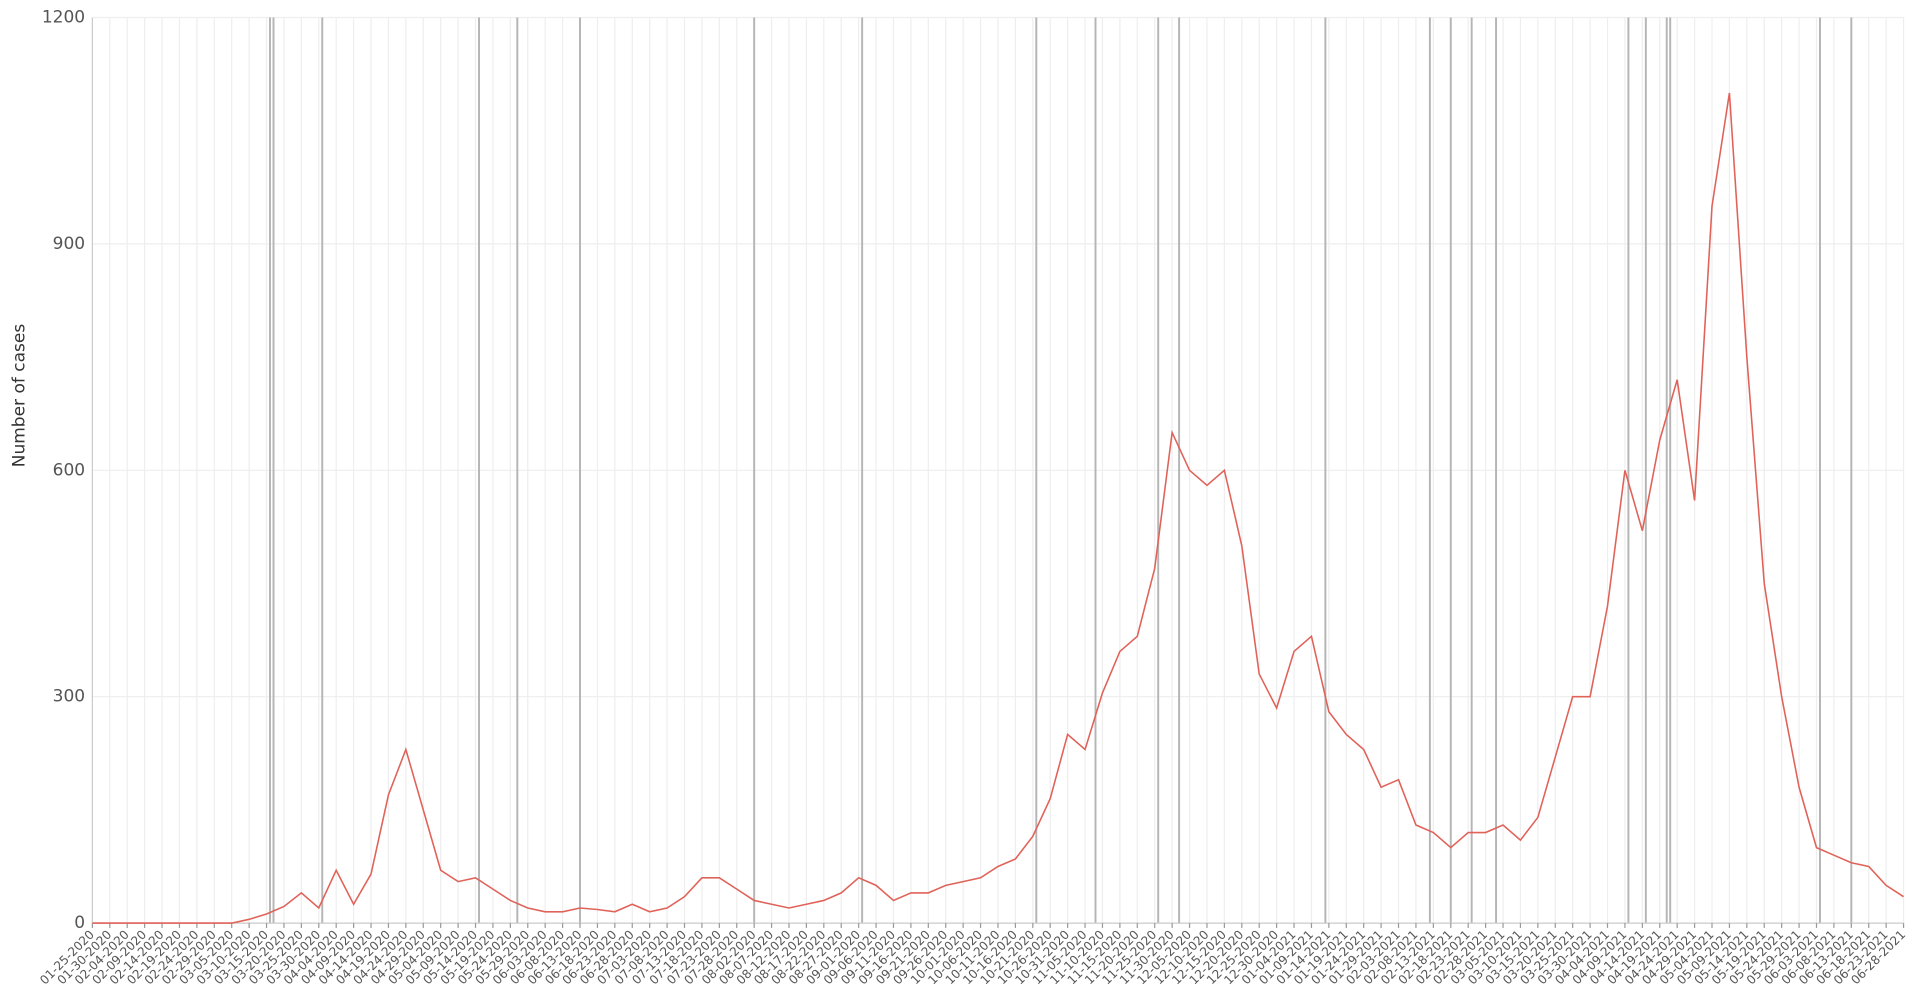 The image size is (1906, 988). I want to click on y-tick-label: 600, so click(69, 470).